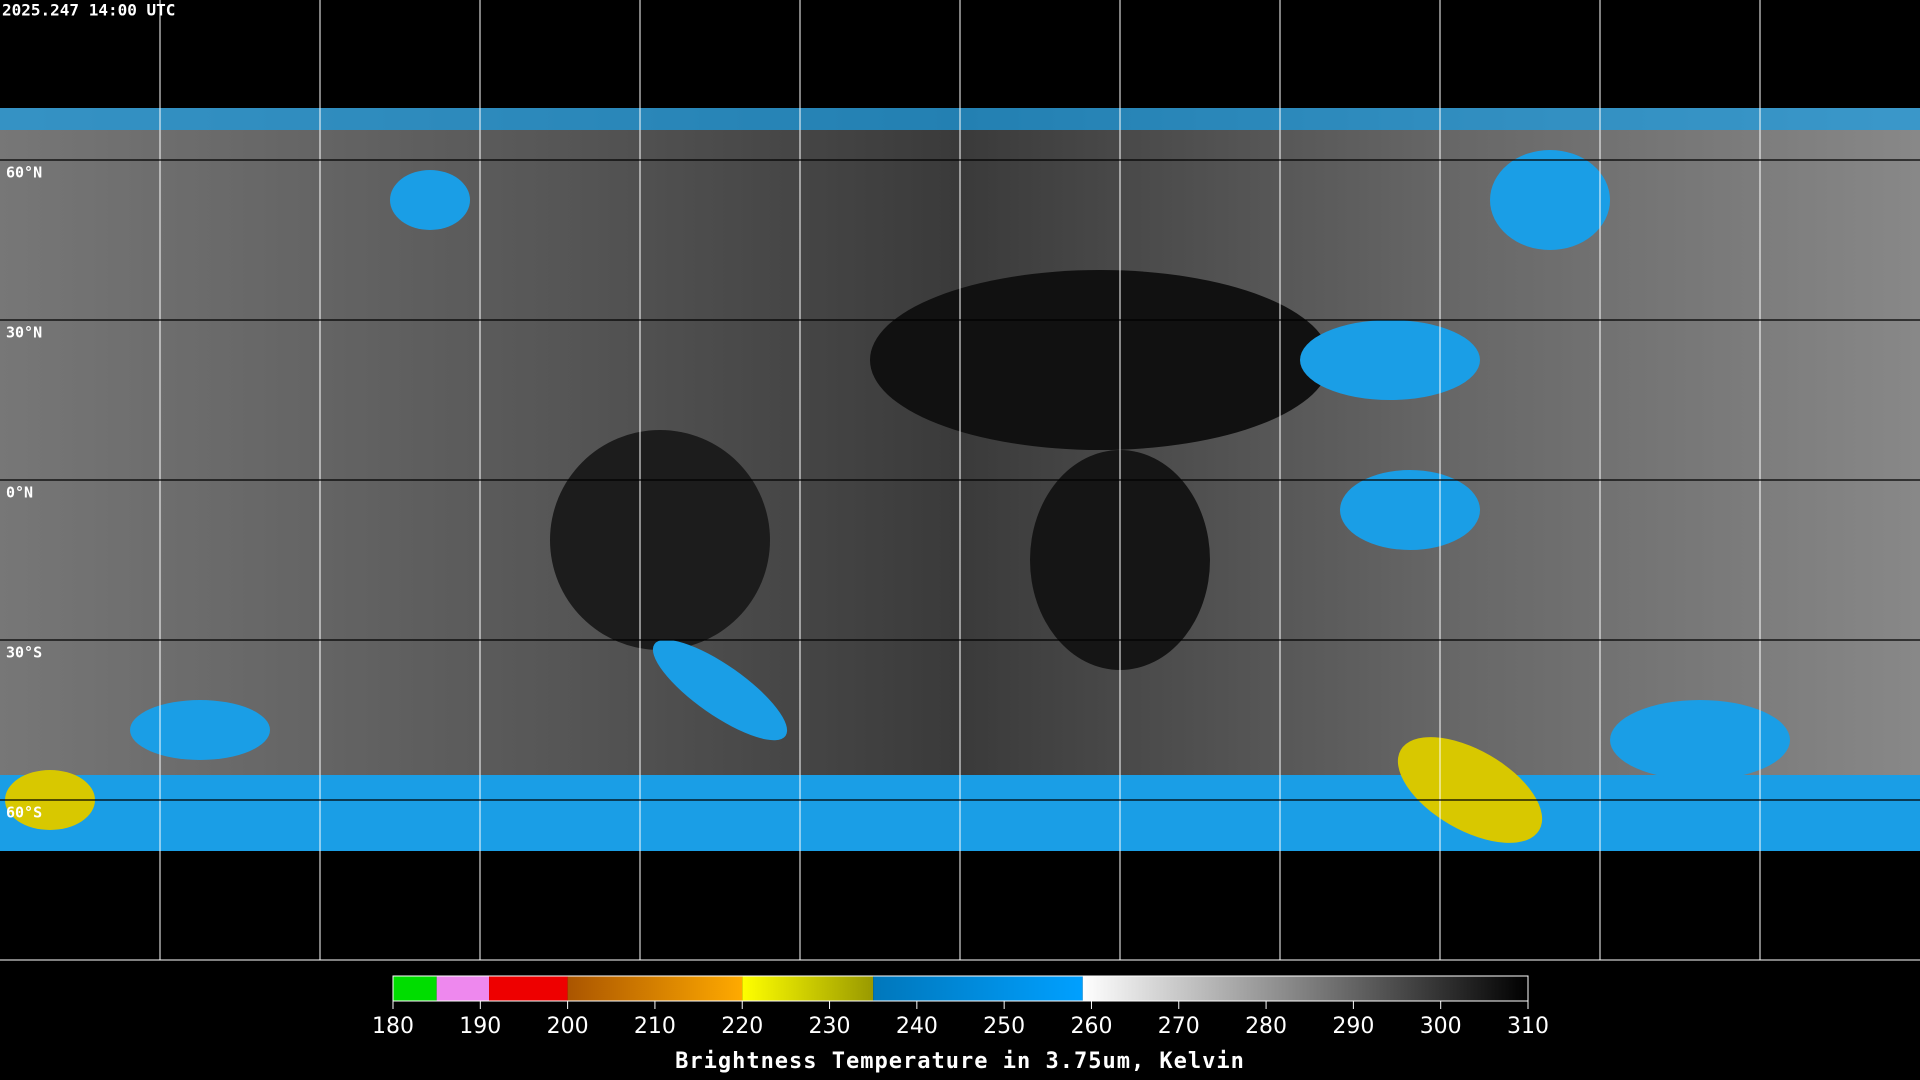  I want to click on colorbar-tick-label: 290, so click(1353, 1026).